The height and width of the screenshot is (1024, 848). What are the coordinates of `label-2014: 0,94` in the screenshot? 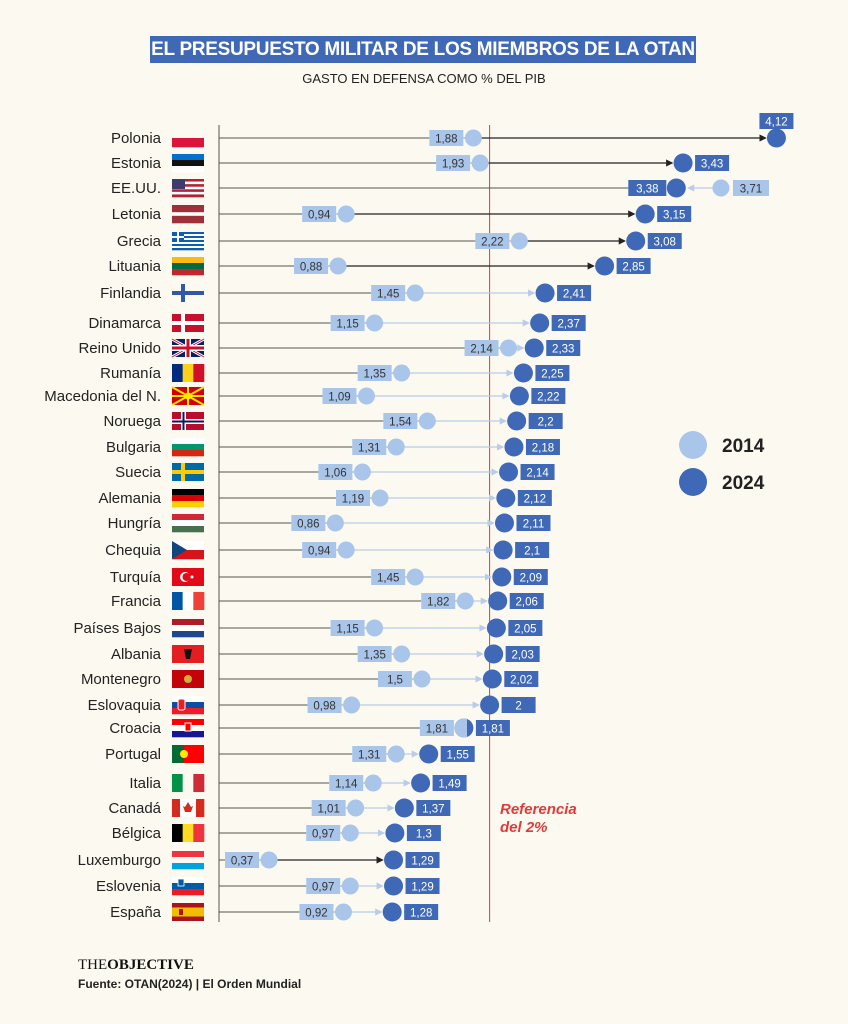 It's located at (319, 214).